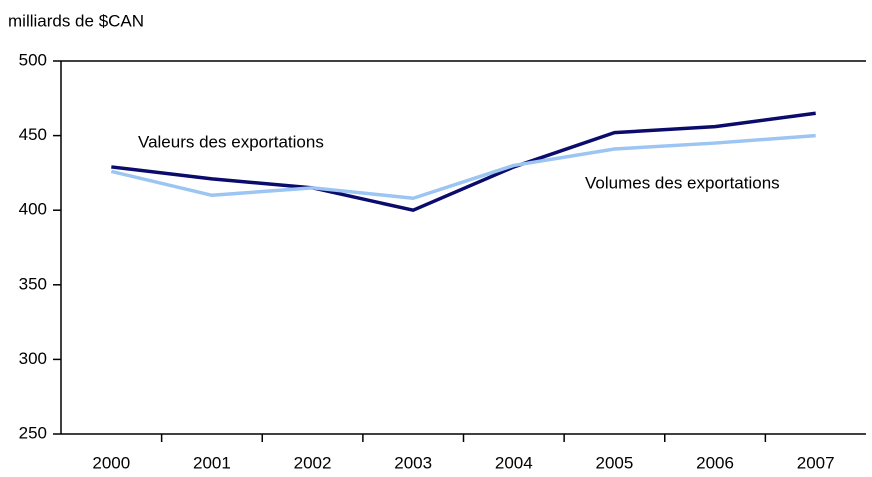 This screenshot has height=477, width=872. Describe the element at coordinates (33, 358) in the screenshot. I see `y-tick-label: 300` at that location.